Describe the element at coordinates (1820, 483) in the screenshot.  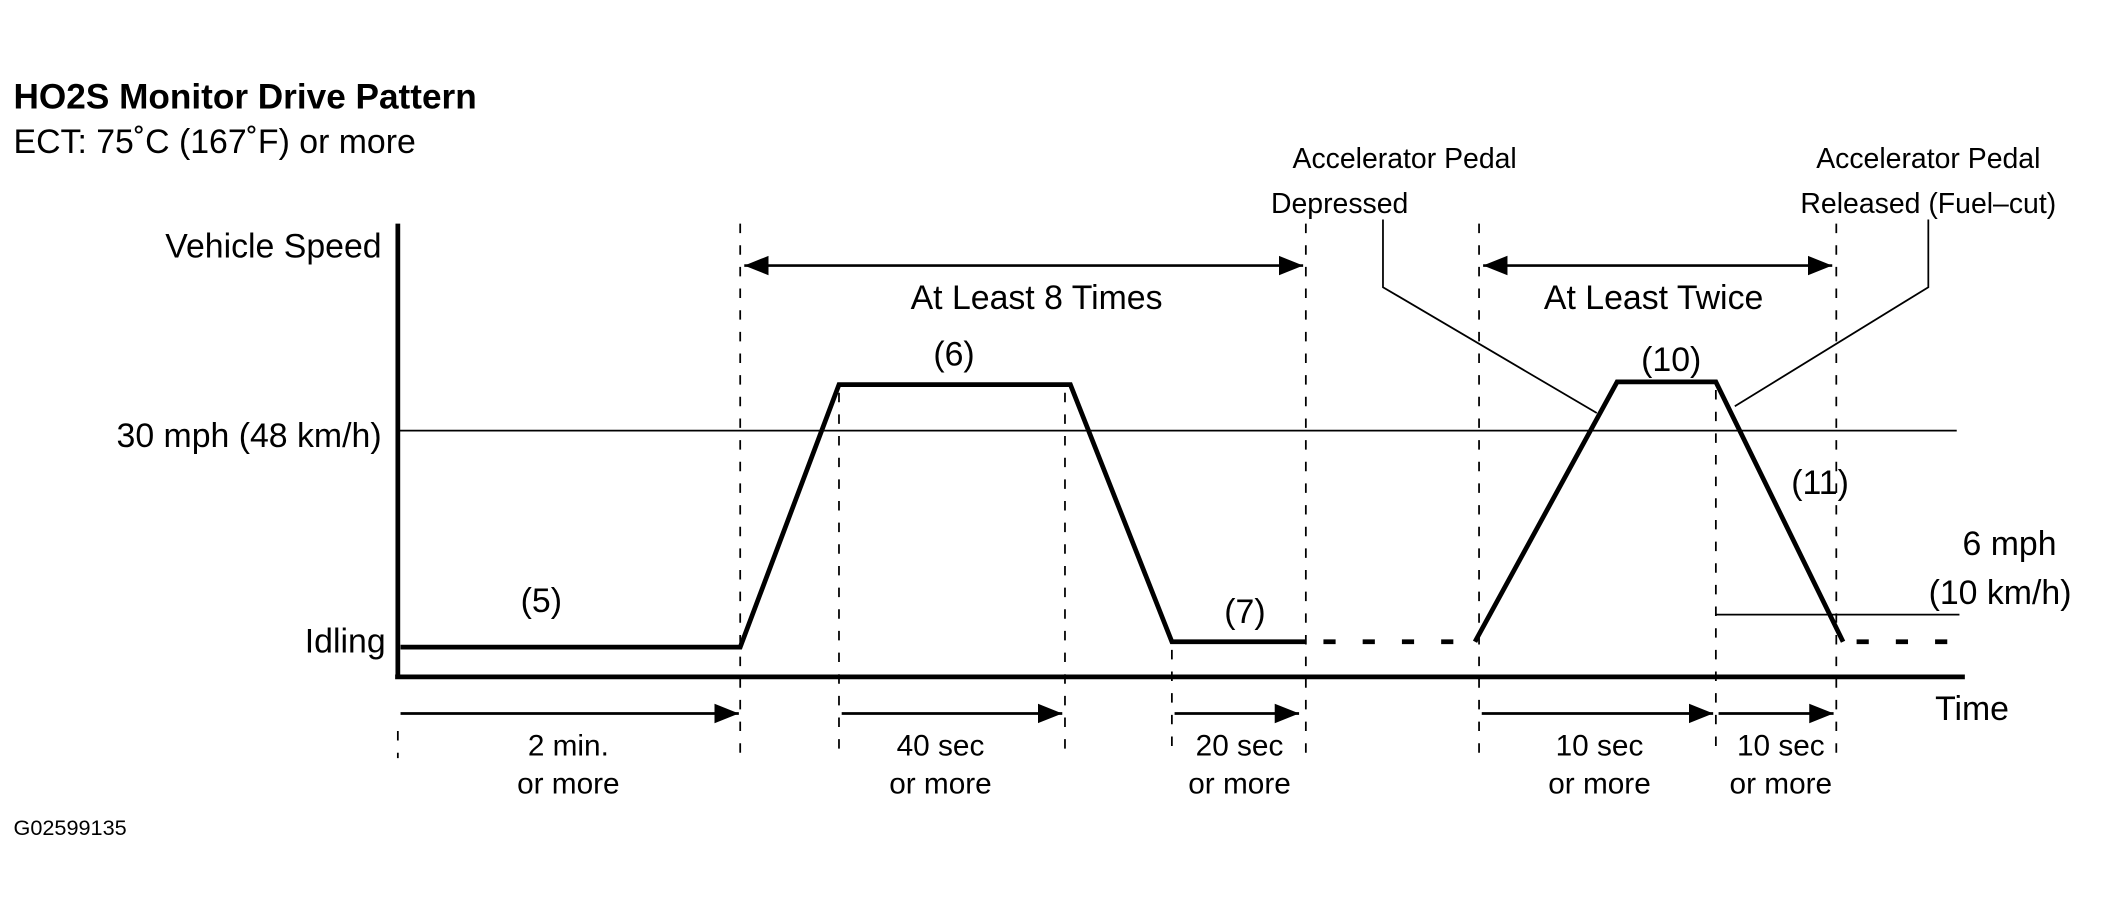
I see `step-label: (11)` at that location.